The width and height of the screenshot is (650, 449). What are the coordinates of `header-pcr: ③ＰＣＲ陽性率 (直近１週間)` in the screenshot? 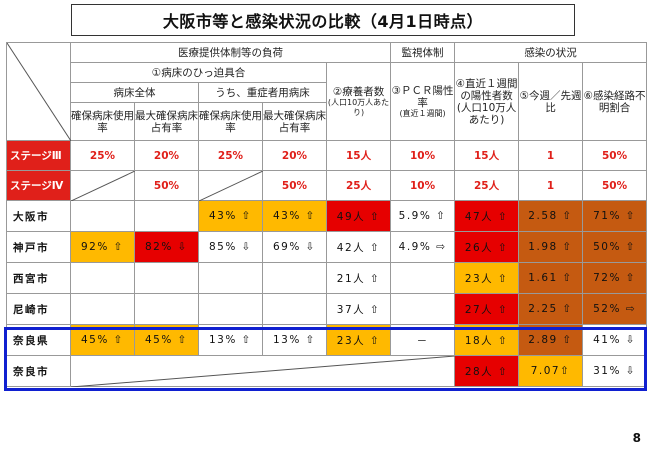 It's located at (423, 101).